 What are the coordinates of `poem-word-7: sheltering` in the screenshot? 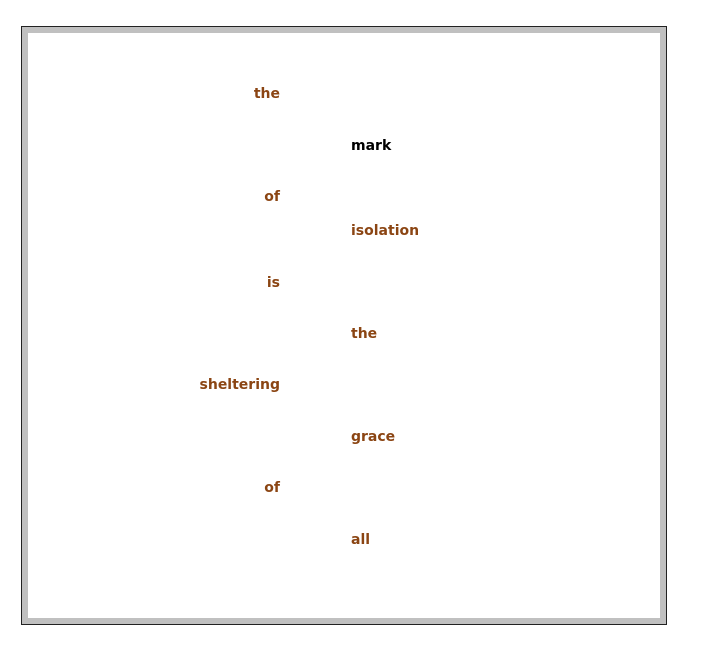 It's located at (239, 385).